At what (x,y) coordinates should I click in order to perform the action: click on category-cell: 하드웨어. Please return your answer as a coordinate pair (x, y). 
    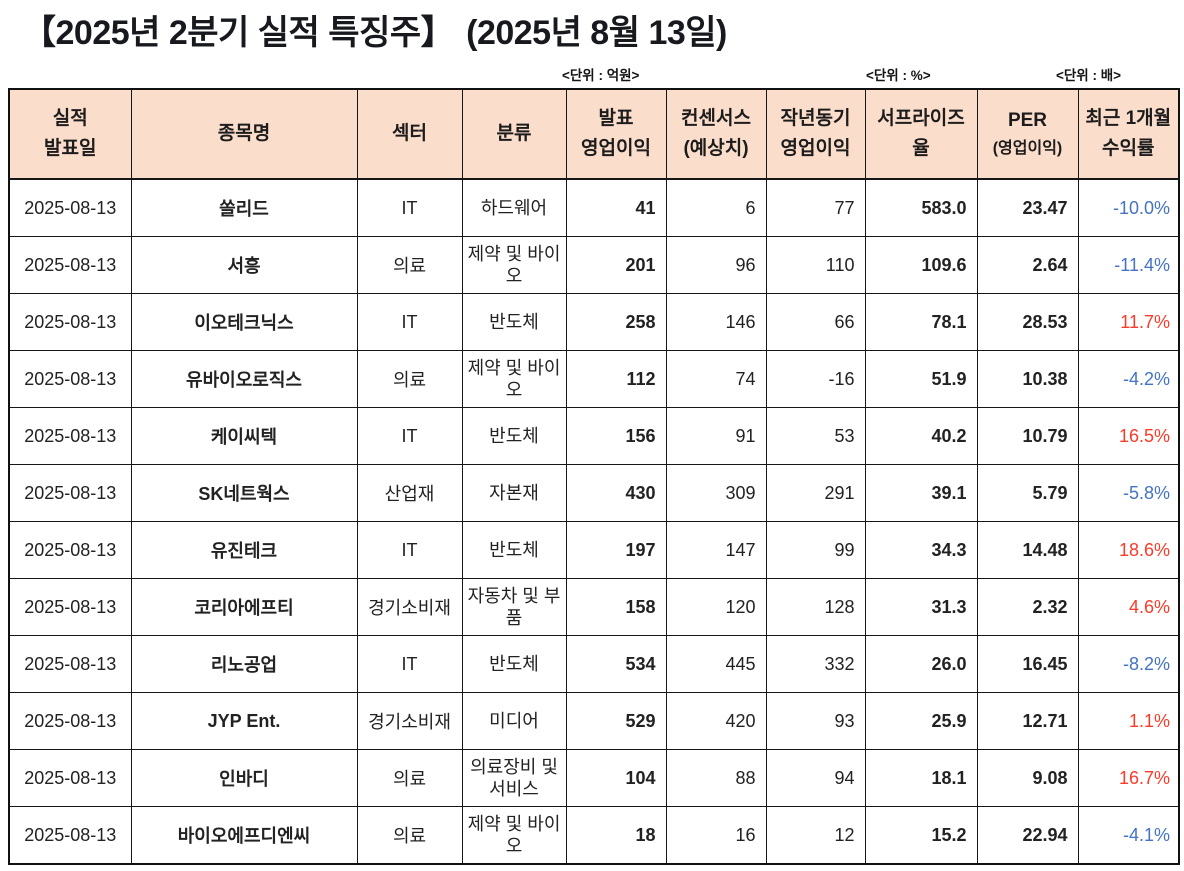
    Looking at the image, I should click on (514, 207).